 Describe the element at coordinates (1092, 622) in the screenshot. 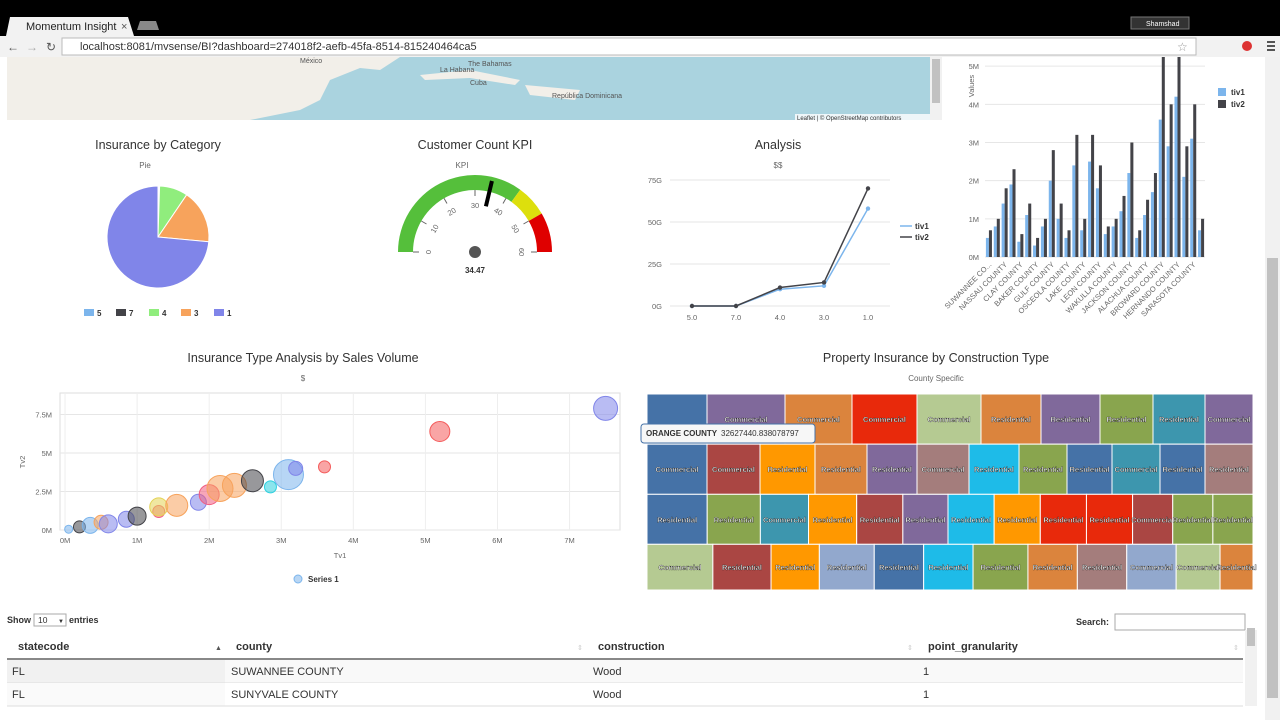

I see `search-label: Search:` at that location.